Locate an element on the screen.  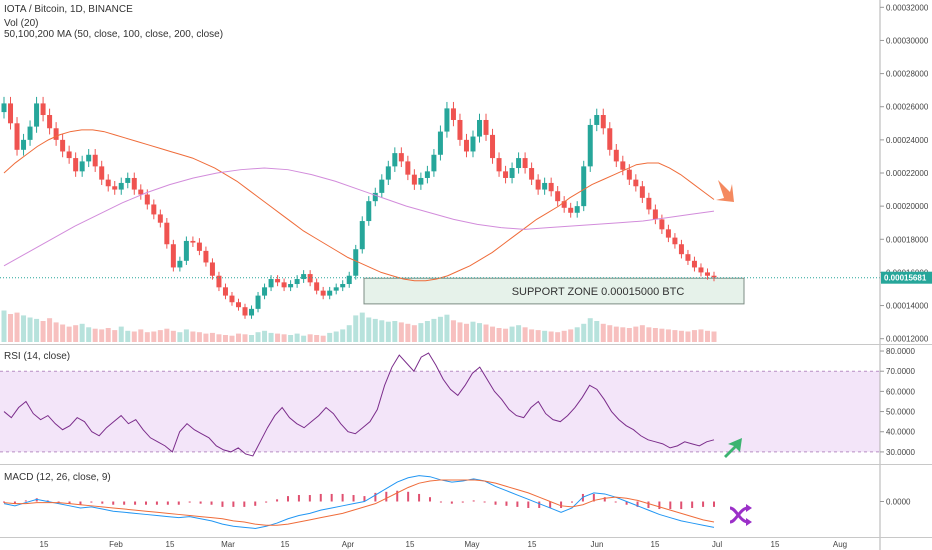
rsi-tick-label: 30.0000 is located at coordinates (900, 452).